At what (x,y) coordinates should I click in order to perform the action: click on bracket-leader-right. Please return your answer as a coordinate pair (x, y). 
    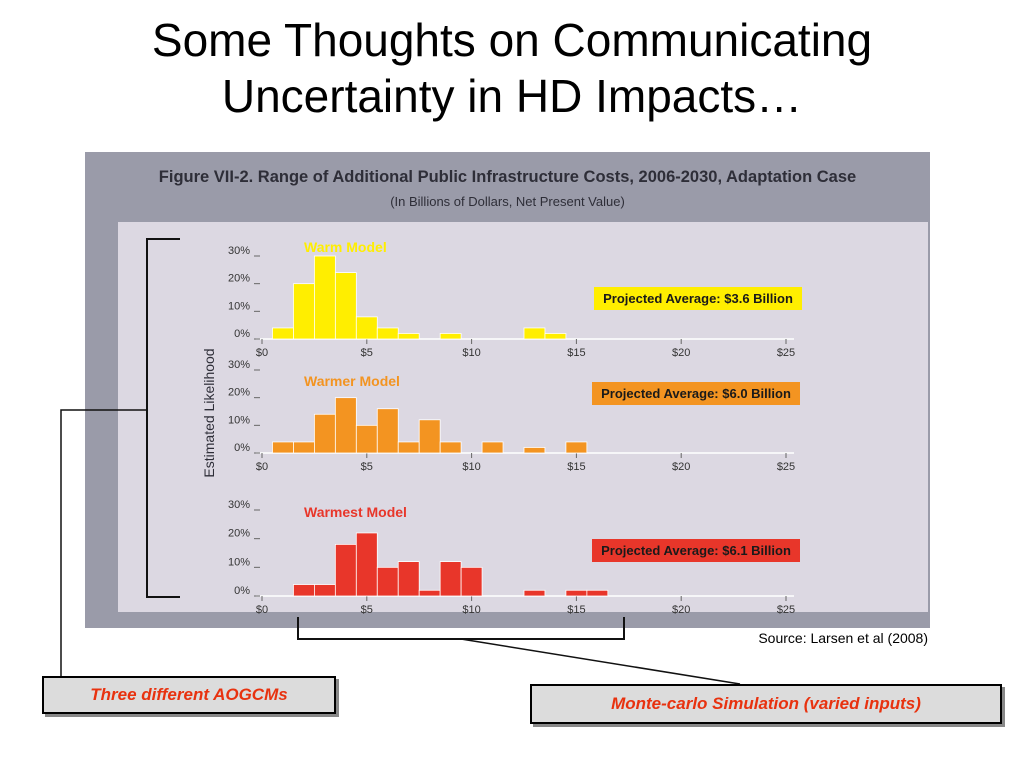
    Looking at the image, I should click on (600, 661).